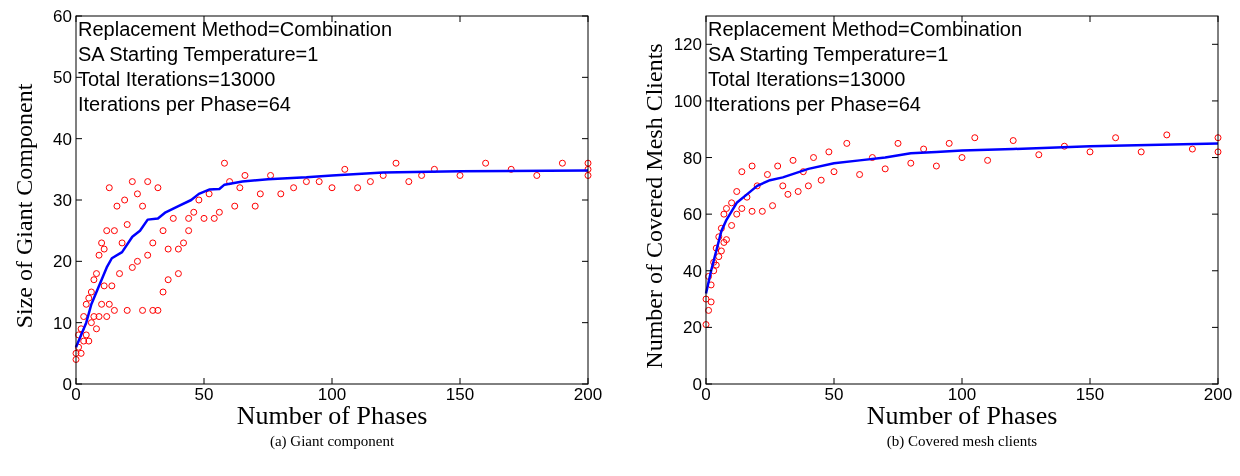  Describe the element at coordinates (654, 206) in the screenshot. I see `y-axis-title: Number of Covered Mesh Clients` at that location.